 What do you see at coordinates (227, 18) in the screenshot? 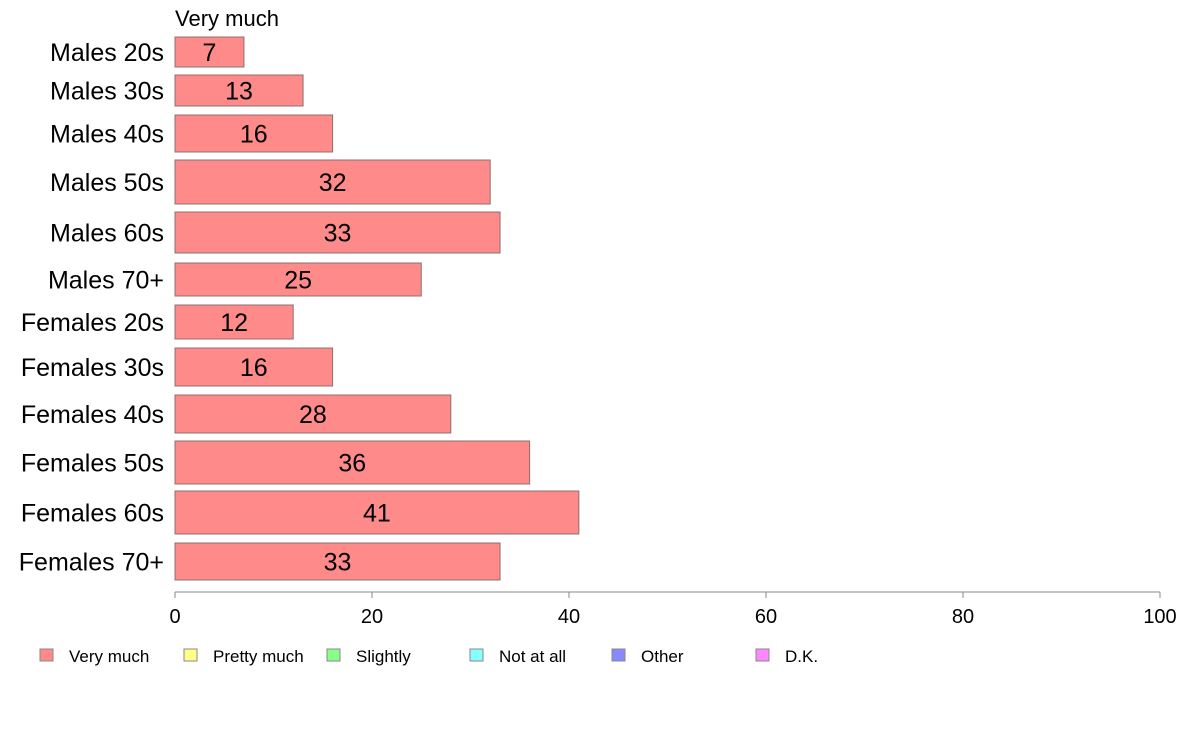
I see `series-title: Very much` at bounding box center [227, 18].